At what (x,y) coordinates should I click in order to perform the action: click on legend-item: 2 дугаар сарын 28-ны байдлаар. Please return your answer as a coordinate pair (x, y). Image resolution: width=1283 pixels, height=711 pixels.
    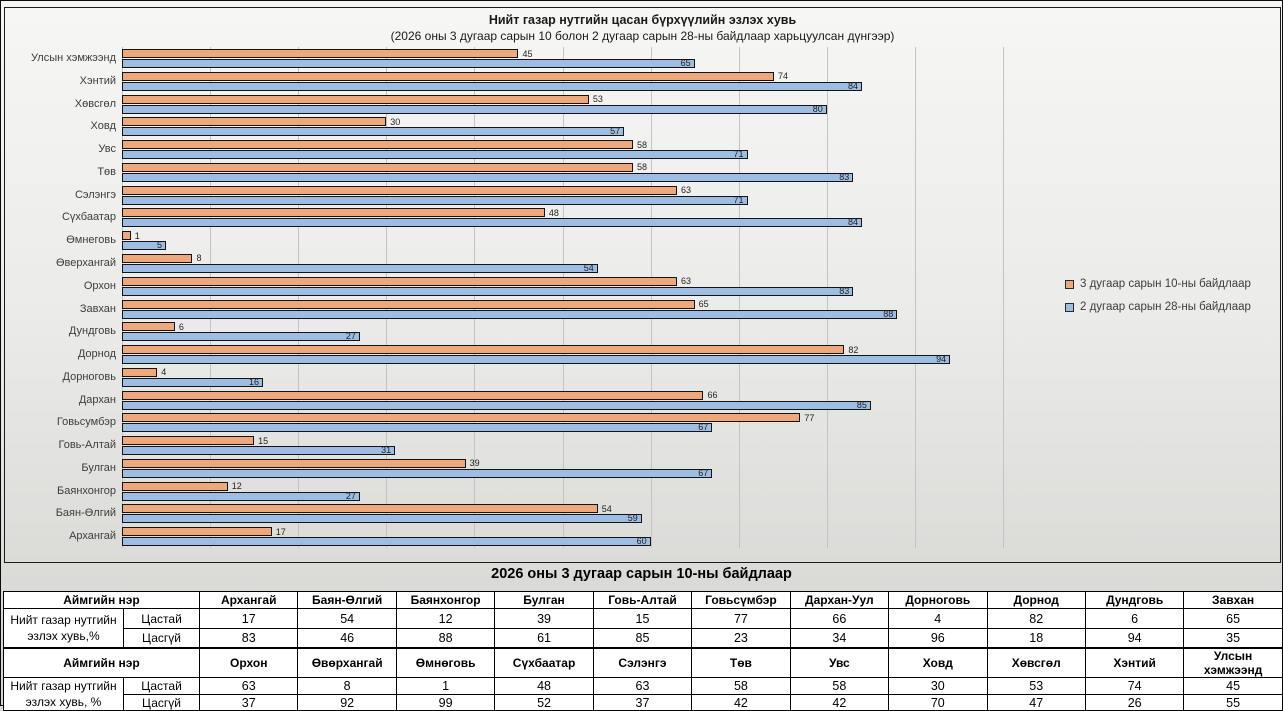
    Looking at the image, I should click on (1158, 307).